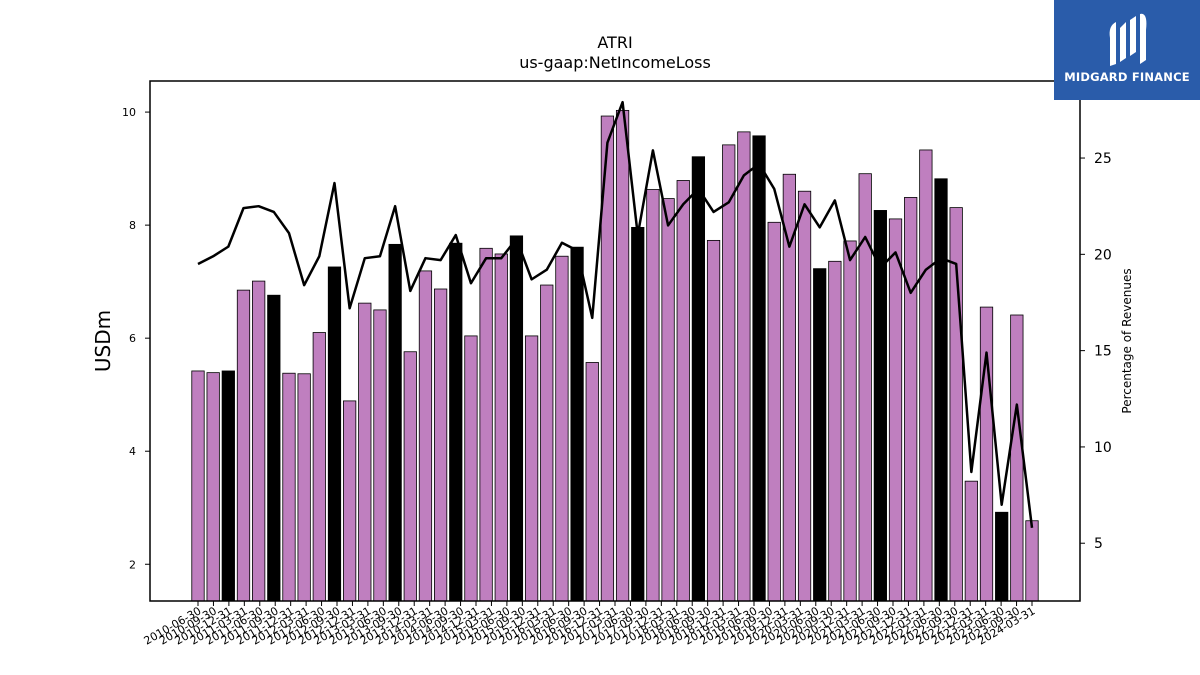  Describe the element at coordinates (1127, 340) in the screenshot. I see `y2-axis-label: Percentage of Revenues` at that location.